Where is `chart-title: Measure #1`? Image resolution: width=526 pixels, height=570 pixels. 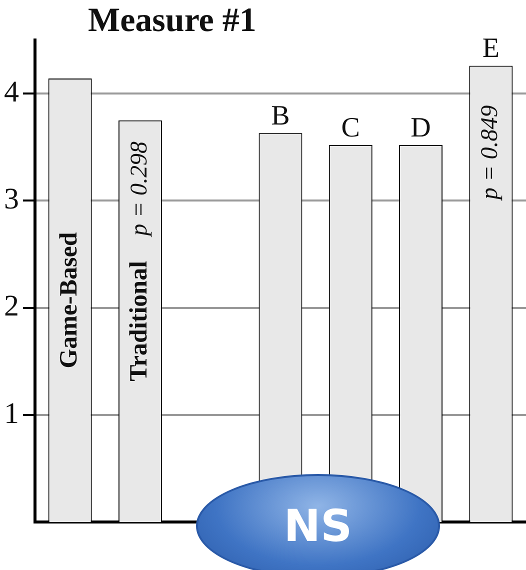 chart-title: Measure #1 is located at coordinates (172, 21).